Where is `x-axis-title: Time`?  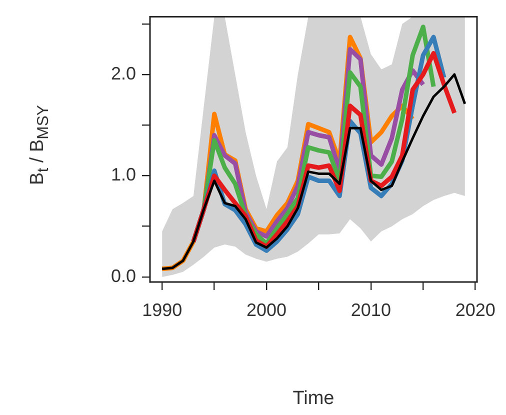
x-axis-title: Time is located at coordinates (313, 398).